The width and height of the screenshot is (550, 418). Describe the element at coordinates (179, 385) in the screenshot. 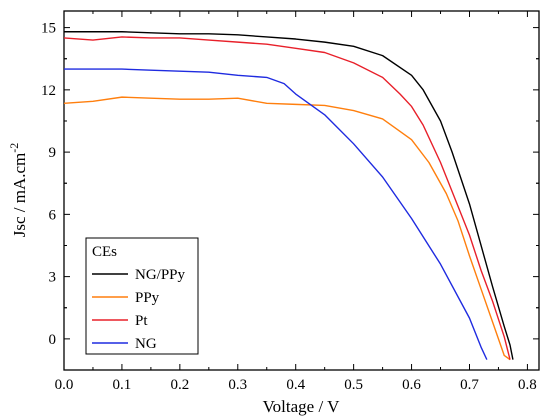

I see `x-tick-label: 0.2` at that location.